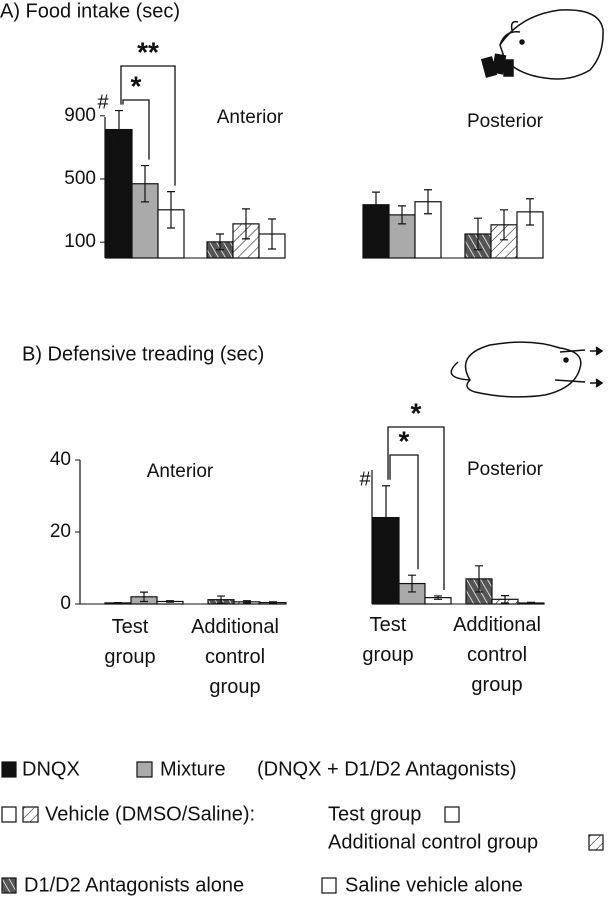 This screenshot has height=900, width=608. Describe the element at coordinates (65, 603) in the screenshot. I see `y-tick-label: 0` at that location.